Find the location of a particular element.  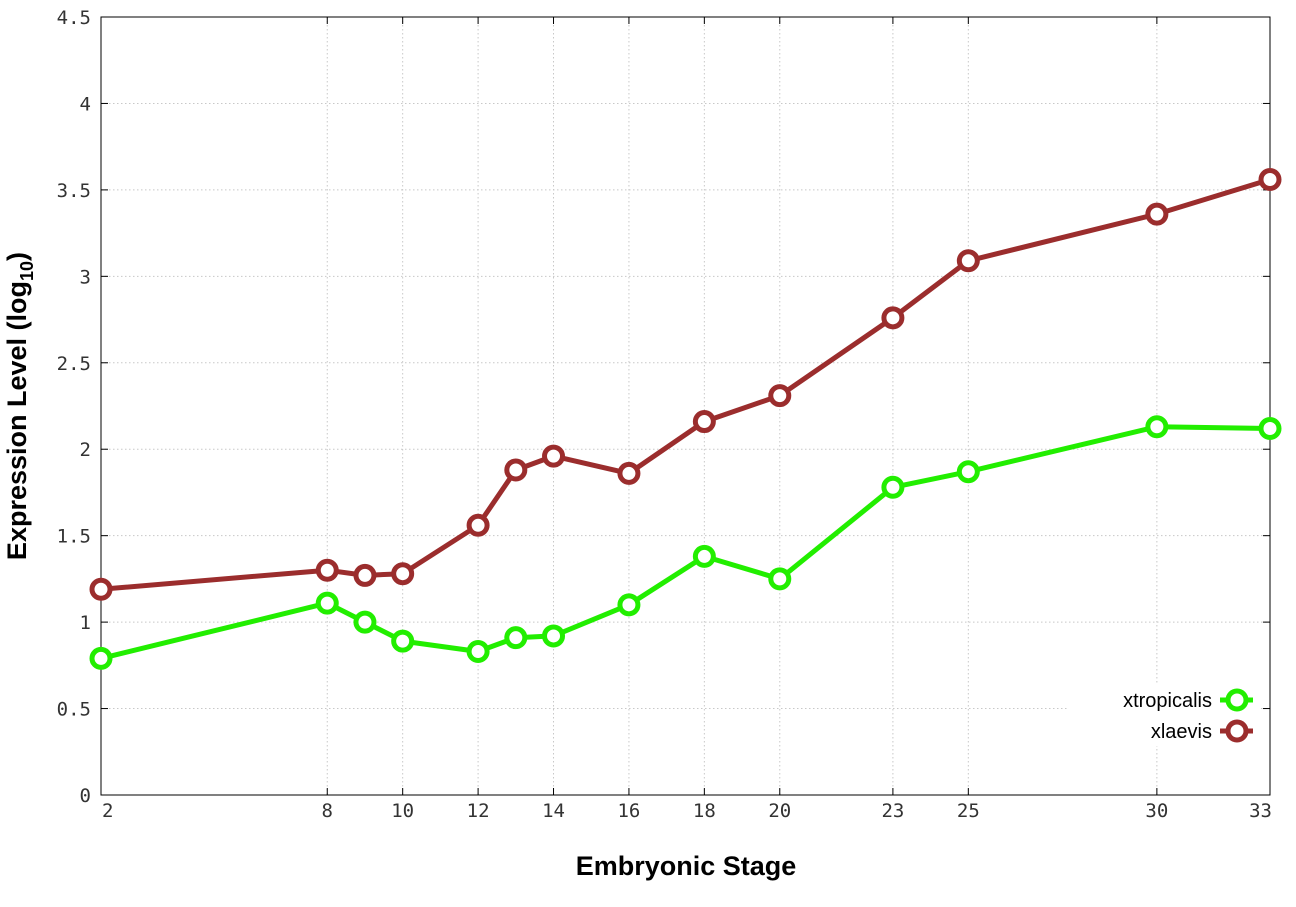

legend-marker-xlaevis is located at coordinates (1237, 731).